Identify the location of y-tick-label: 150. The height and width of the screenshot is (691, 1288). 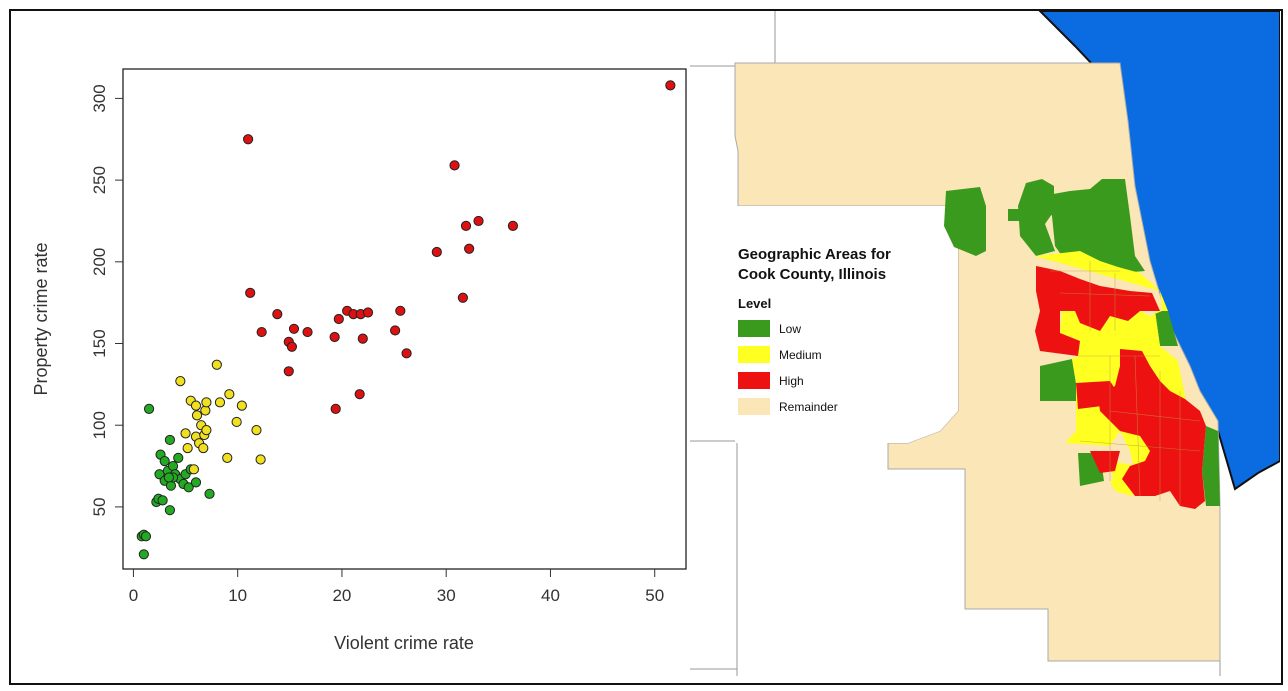
(99, 343).